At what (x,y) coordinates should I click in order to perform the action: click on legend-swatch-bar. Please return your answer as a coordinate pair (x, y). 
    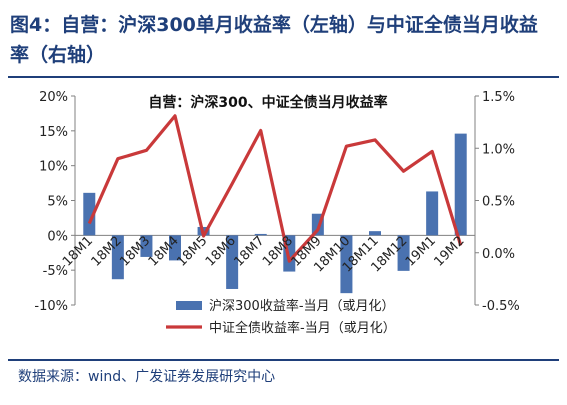
    Looking at the image, I should click on (189, 305).